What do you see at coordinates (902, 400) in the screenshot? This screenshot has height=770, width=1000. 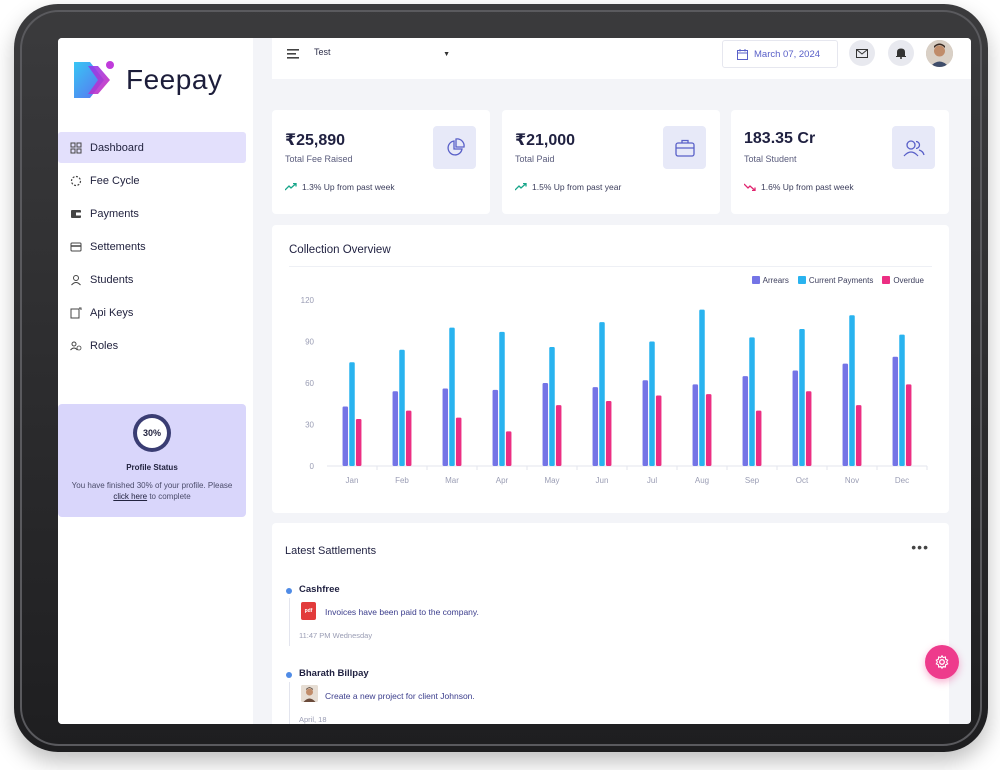 I see `bar-current-payments-dec` at bounding box center [902, 400].